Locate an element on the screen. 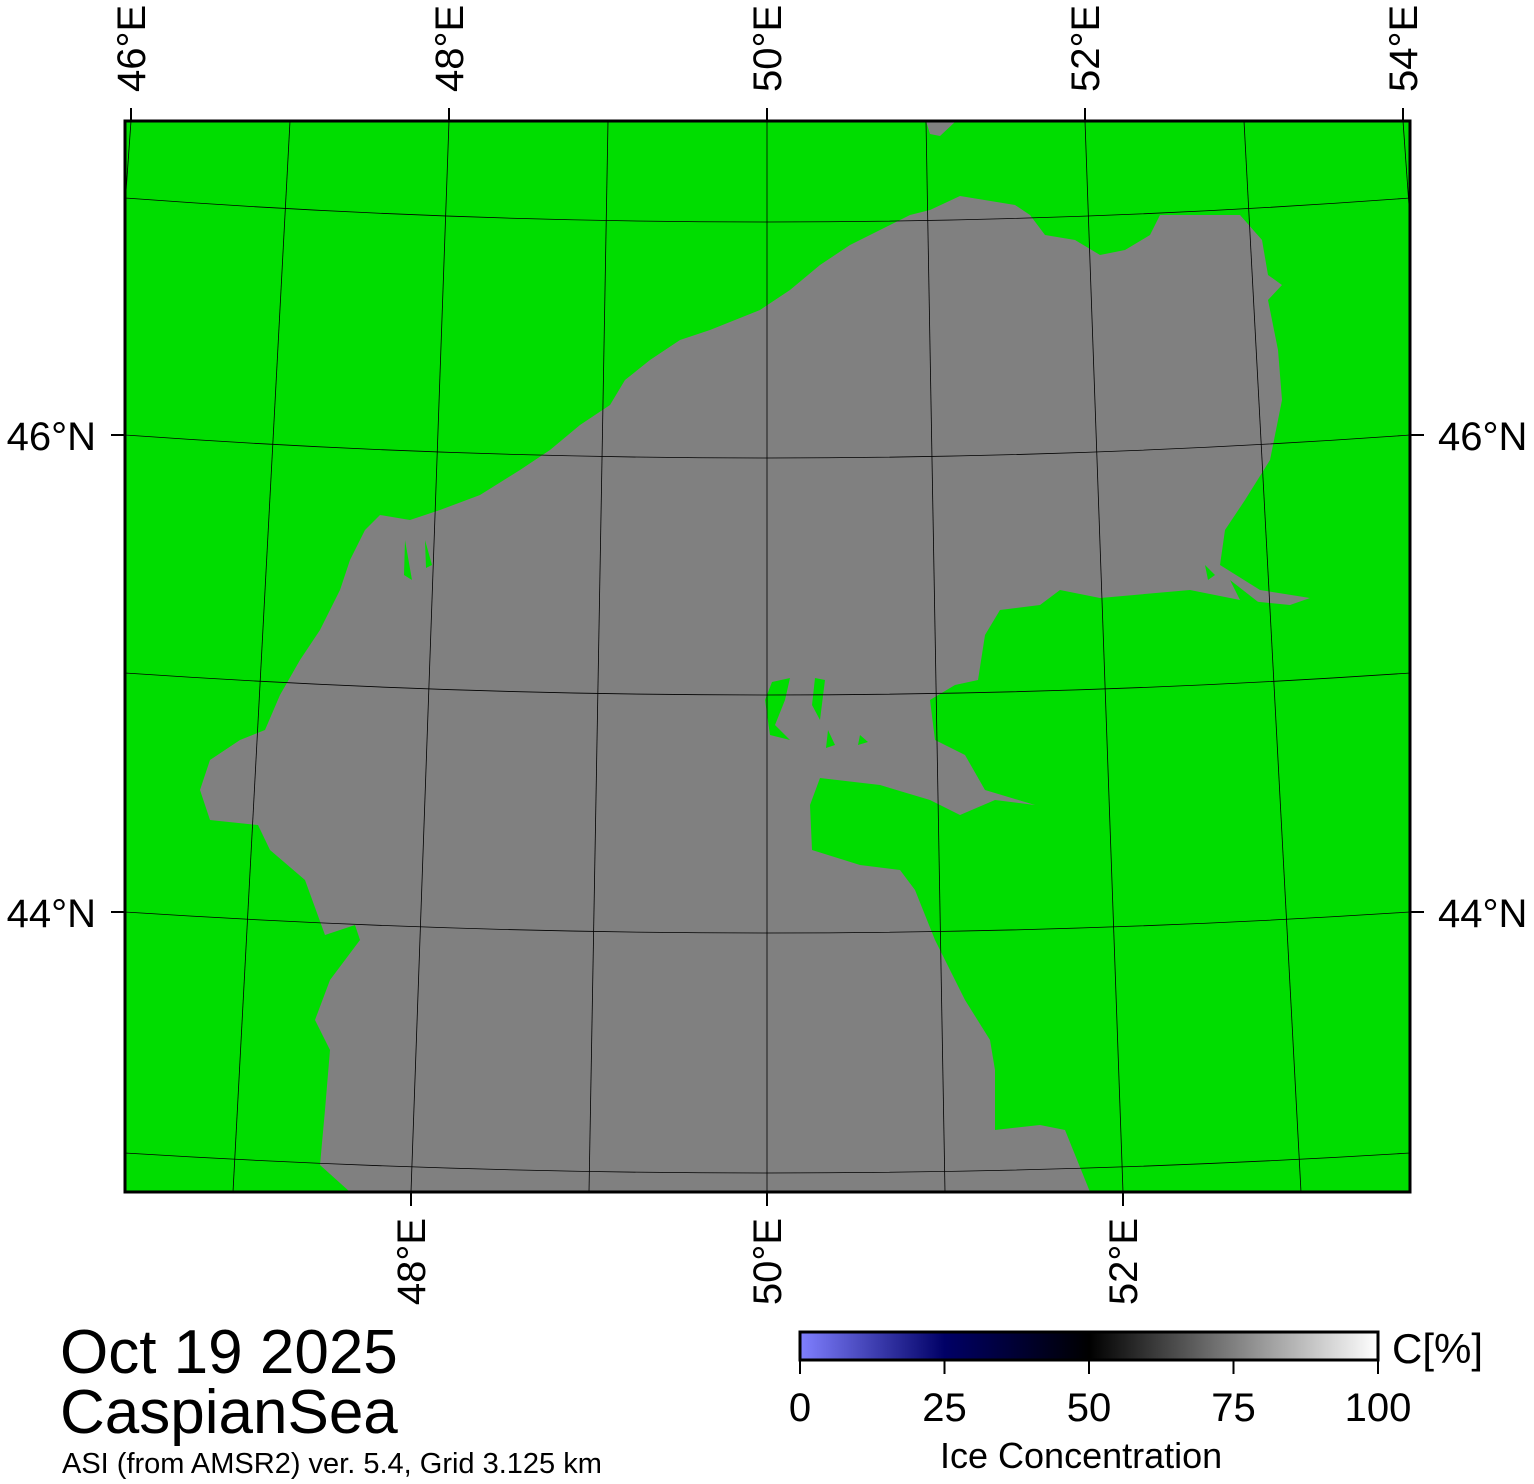 The image size is (1534, 1484). left-lat-label: 46°N is located at coordinates (51, 437).